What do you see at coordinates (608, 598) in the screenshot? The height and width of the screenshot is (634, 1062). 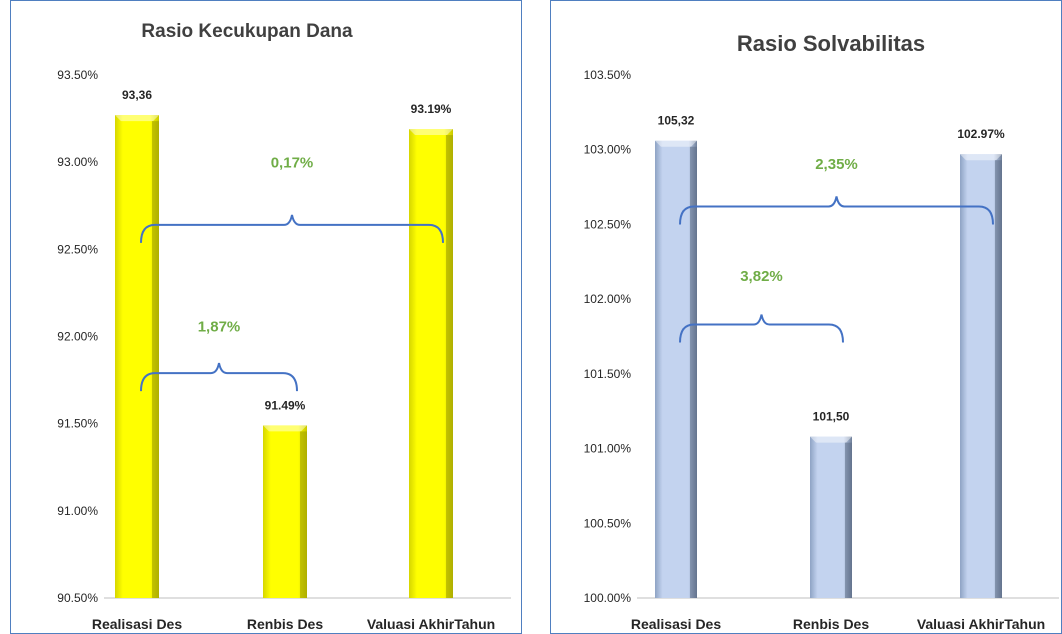 I see `y-tick-label: 100.00%` at bounding box center [608, 598].